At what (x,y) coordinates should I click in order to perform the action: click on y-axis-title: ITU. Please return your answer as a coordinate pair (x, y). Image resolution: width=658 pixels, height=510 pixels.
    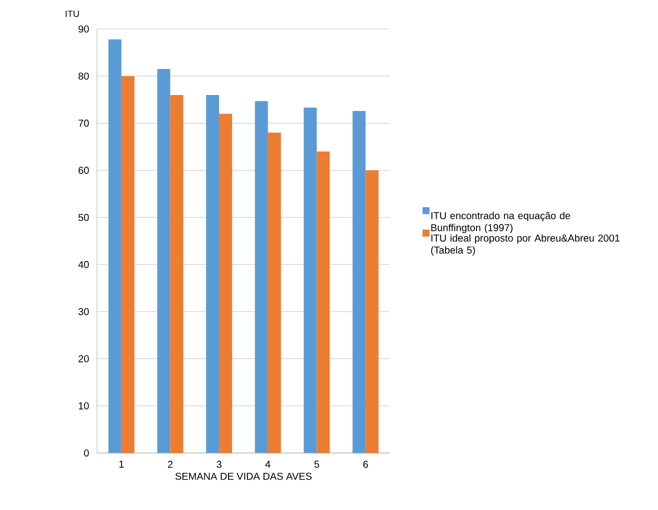
    Looking at the image, I should click on (72, 13).